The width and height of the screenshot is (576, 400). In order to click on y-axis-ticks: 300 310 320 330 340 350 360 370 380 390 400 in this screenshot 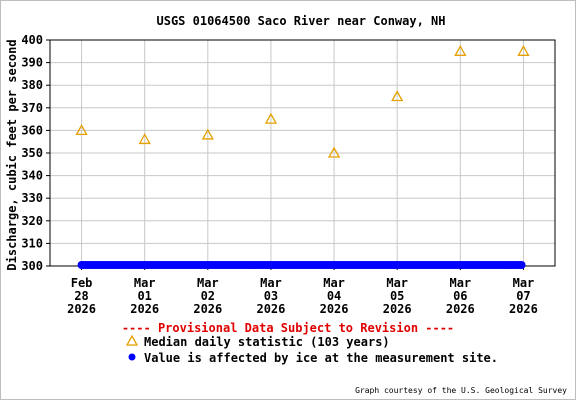, I will do `click(35, 153)`.